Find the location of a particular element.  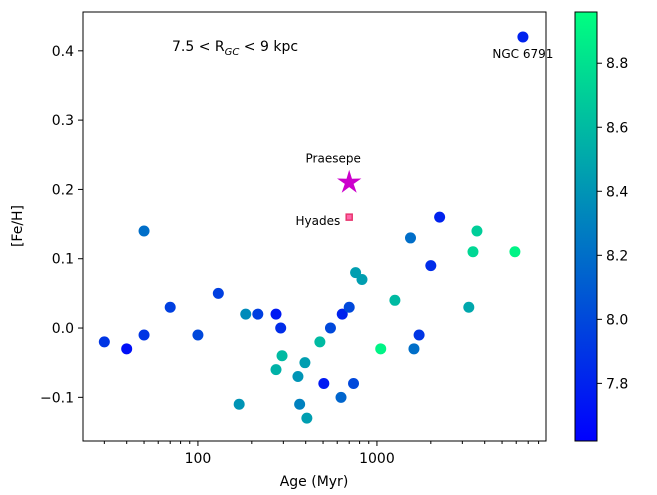

colorbar-tick-label: 8.2 is located at coordinates (617, 256).